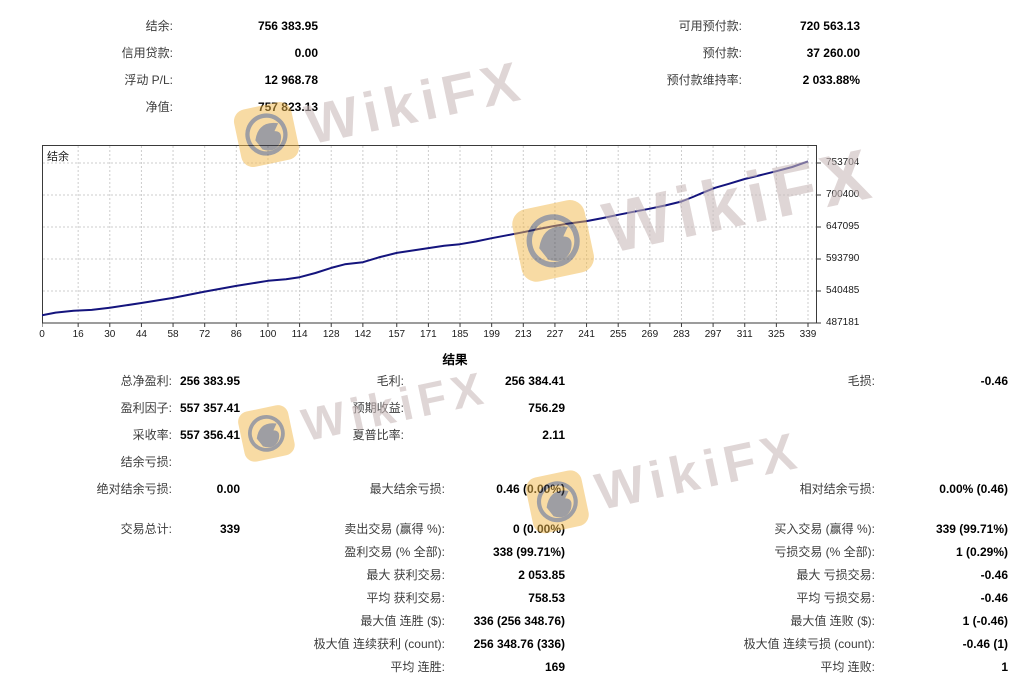  I want to click on relative-drawdown-value: 0.00% (0.46), so click(973, 489).